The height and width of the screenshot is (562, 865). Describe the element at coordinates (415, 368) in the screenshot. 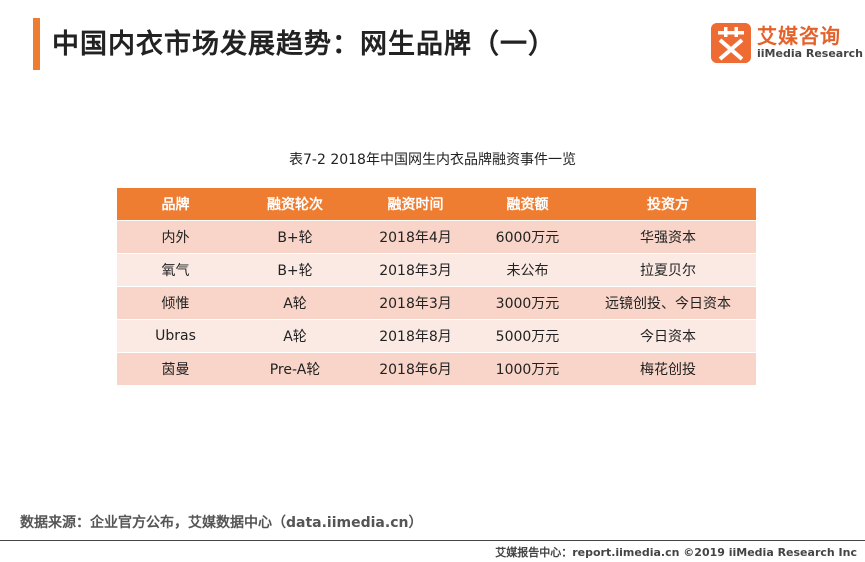

I see `cell-date: 2018年6月` at that location.